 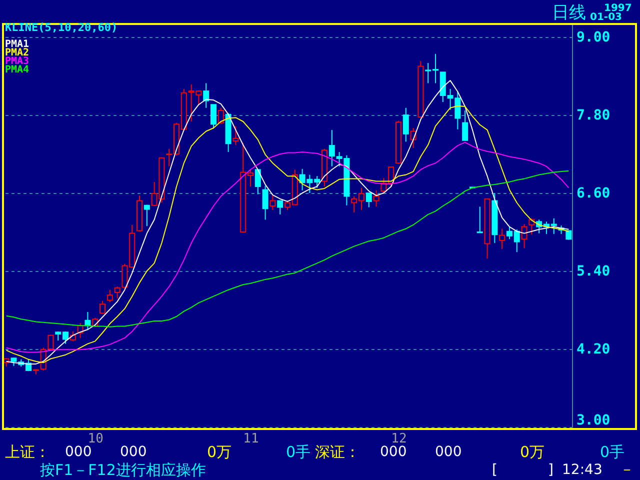 What do you see at coordinates (61, 27) in the screenshot?
I see `chart-subtitle: KLINE(5,10,20,60)` at bounding box center [61, 27].